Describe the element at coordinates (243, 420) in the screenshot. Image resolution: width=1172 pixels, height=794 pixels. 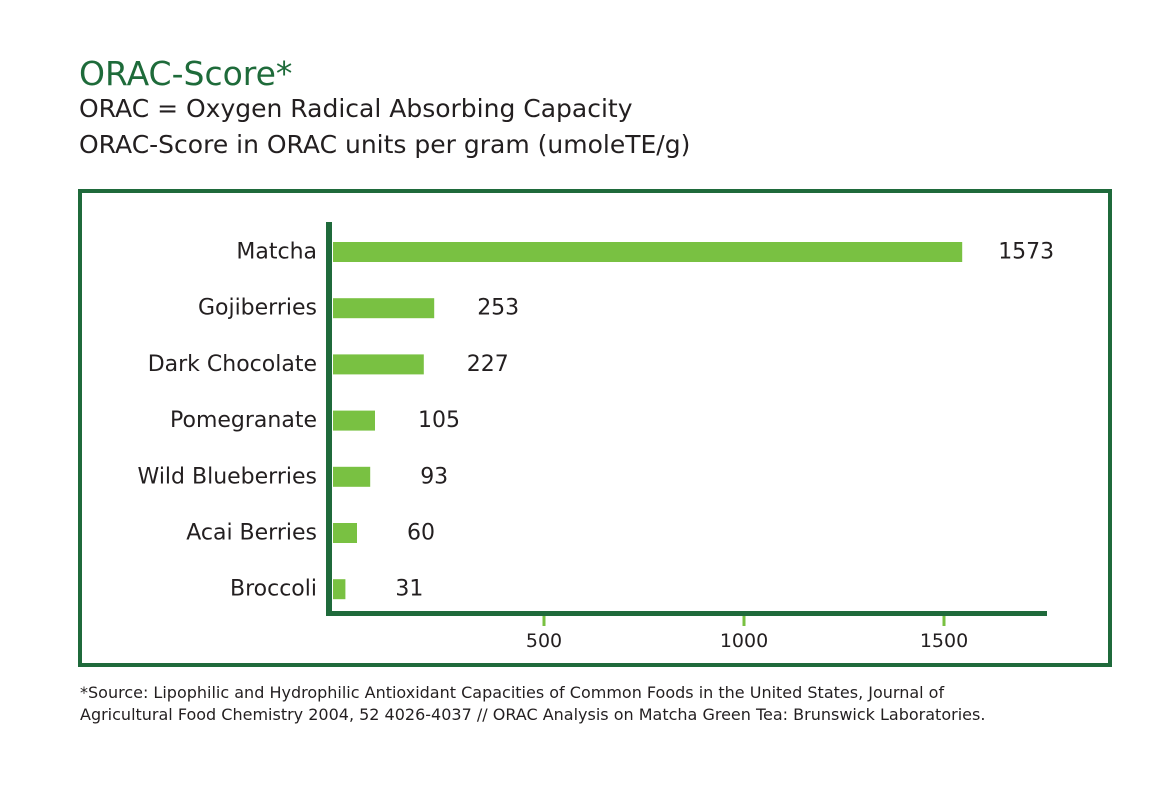
I see `category-label-pomegranate: Pomegranate` at that location.